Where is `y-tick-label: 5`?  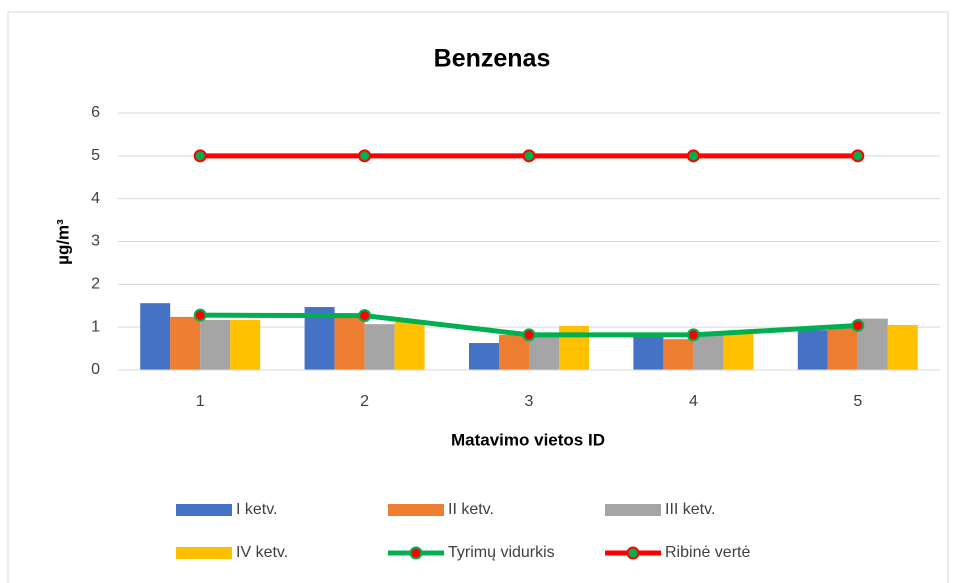
y-tick-label: 5 is located at coordinates (95, 155).